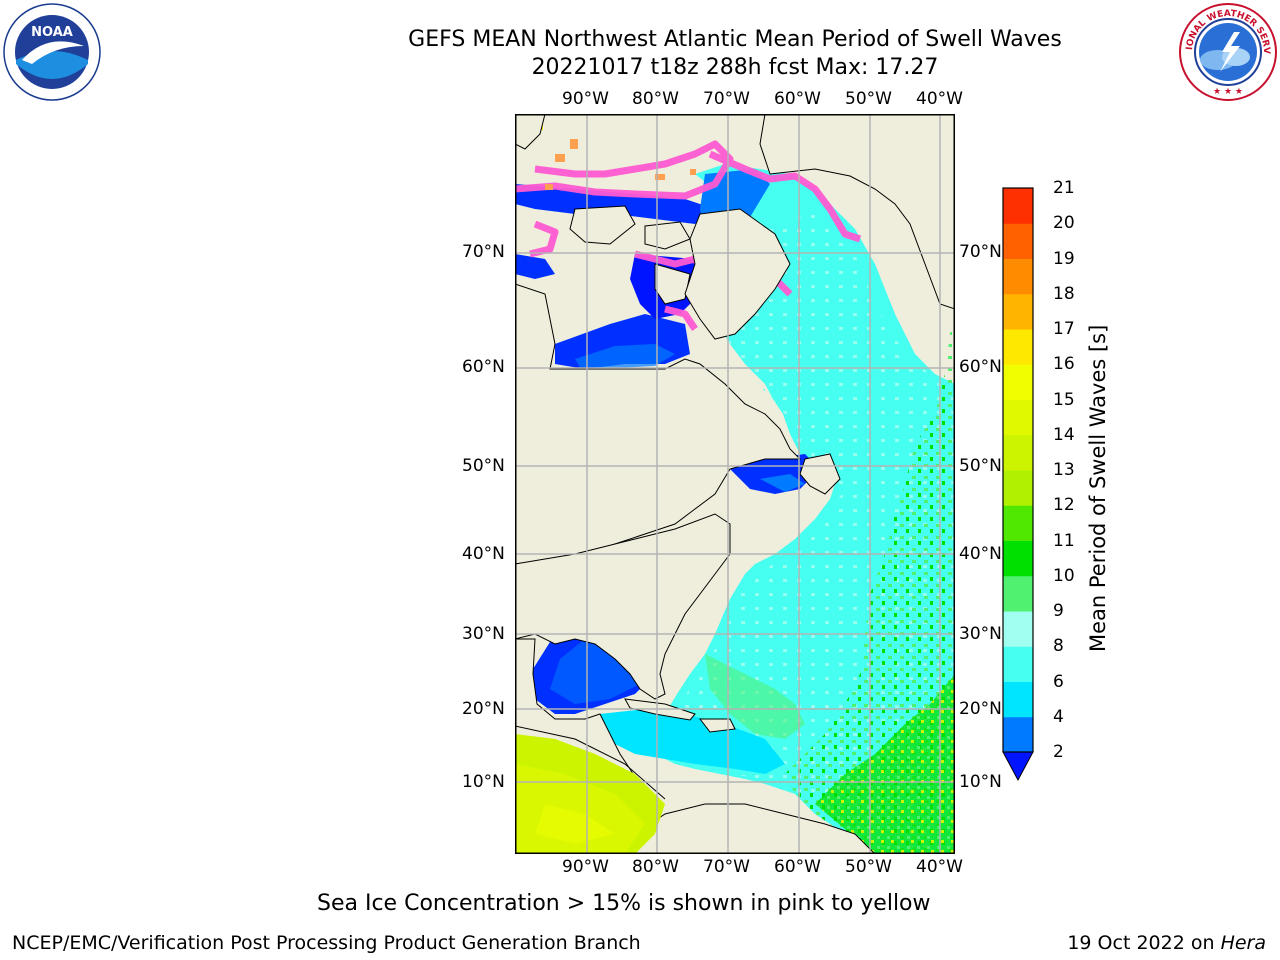 The image size is (1280, 960). I want to click on footer-machine: Hera, so click(1243, 943).